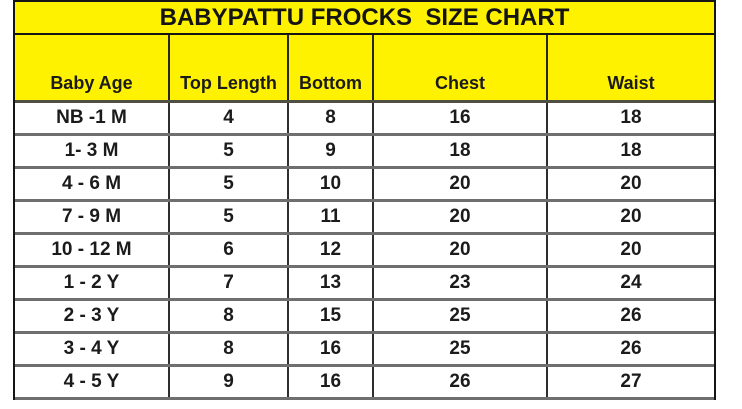 This screenshot has width=742, height=409. Describe the element at coordinates (228, 116) in the screenshot. I see `value-cell: 4` at that location.